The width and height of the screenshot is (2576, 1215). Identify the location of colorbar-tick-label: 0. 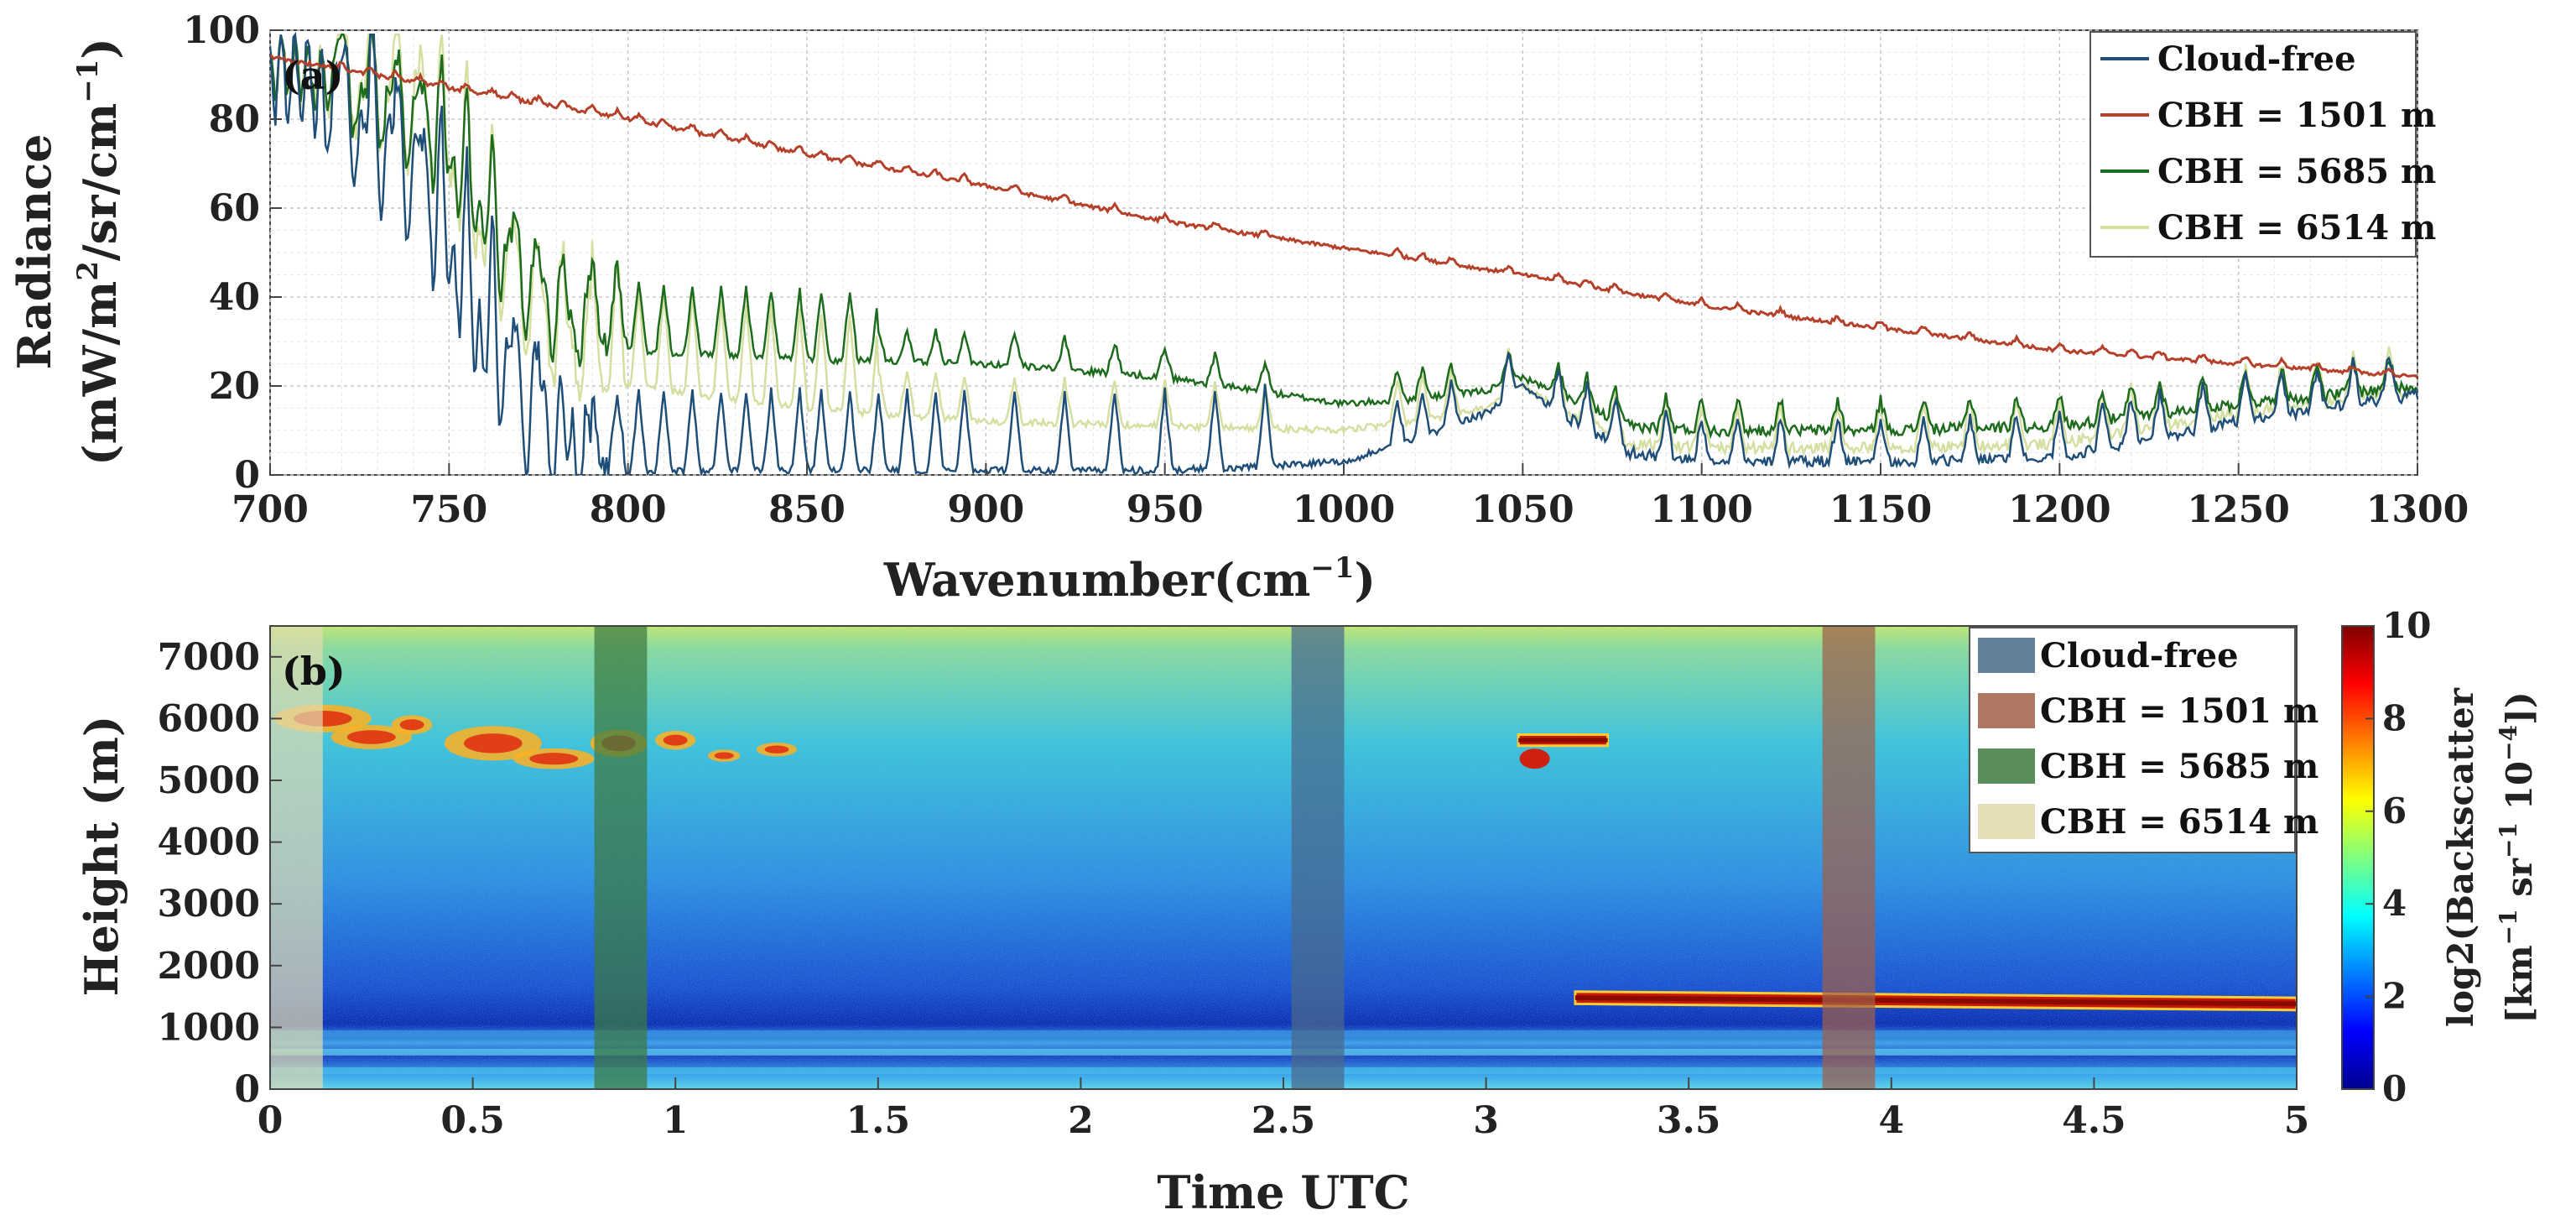
(2394, 1088).